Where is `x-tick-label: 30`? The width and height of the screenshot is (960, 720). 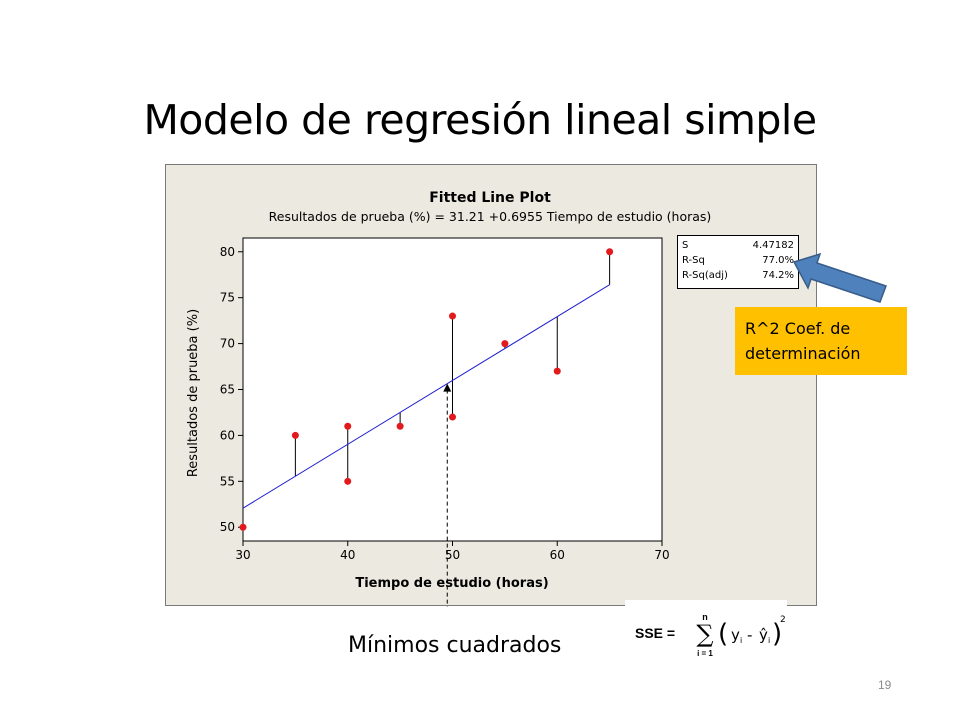
x-tick-label: 30 is located at coordinates (242, 555).